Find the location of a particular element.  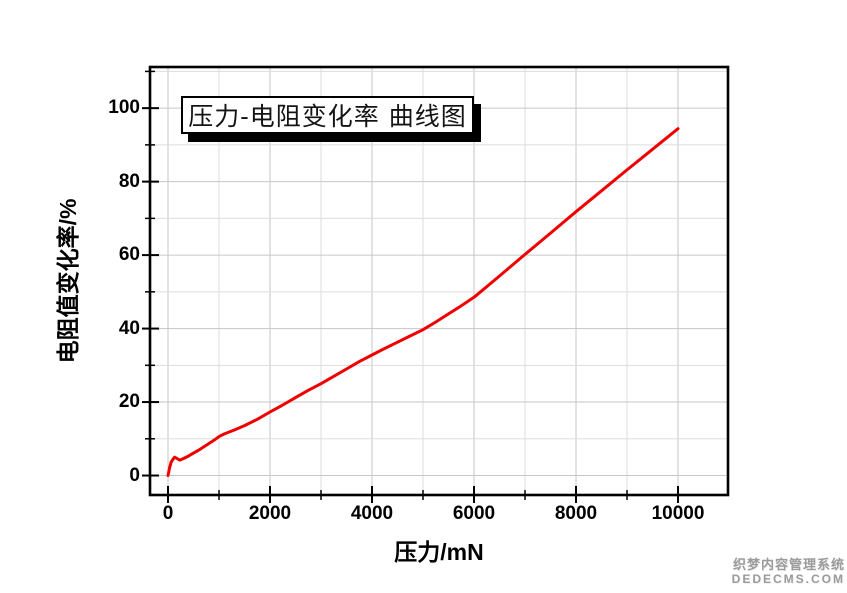

x-tick-label: 4000 is located at coordinates (372, 513).